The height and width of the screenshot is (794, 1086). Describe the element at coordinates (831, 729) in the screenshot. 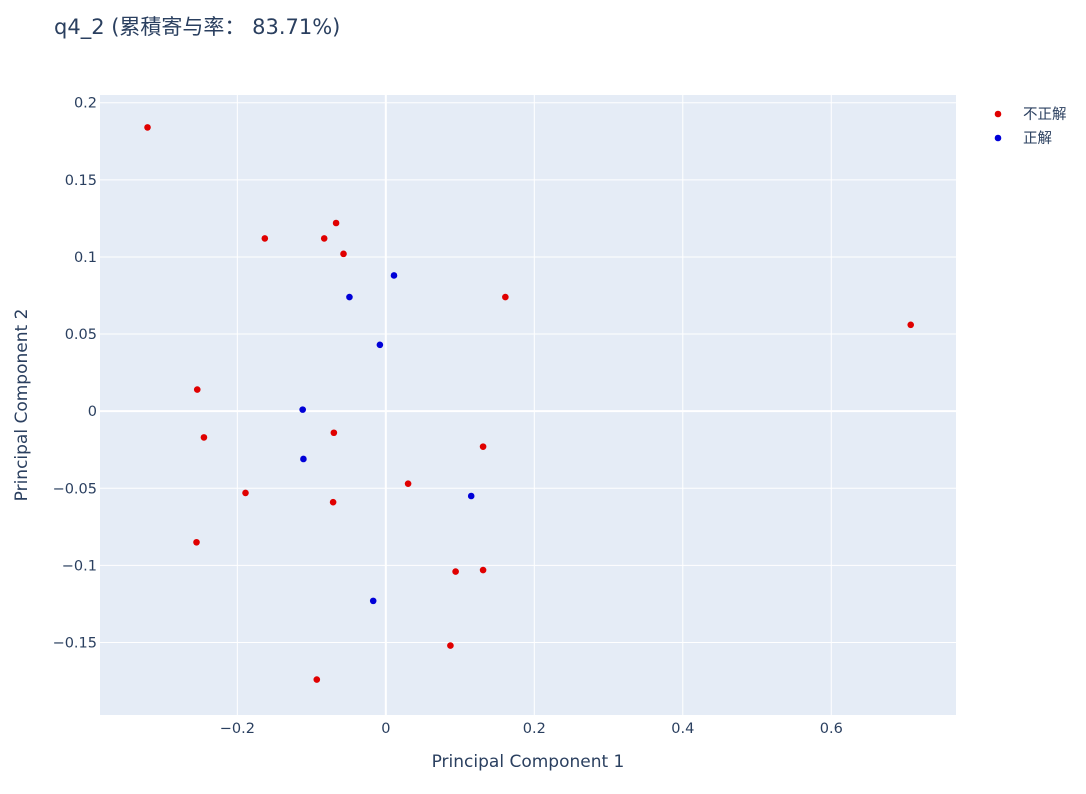

I see `x-tick-label: 0.6` at that location.